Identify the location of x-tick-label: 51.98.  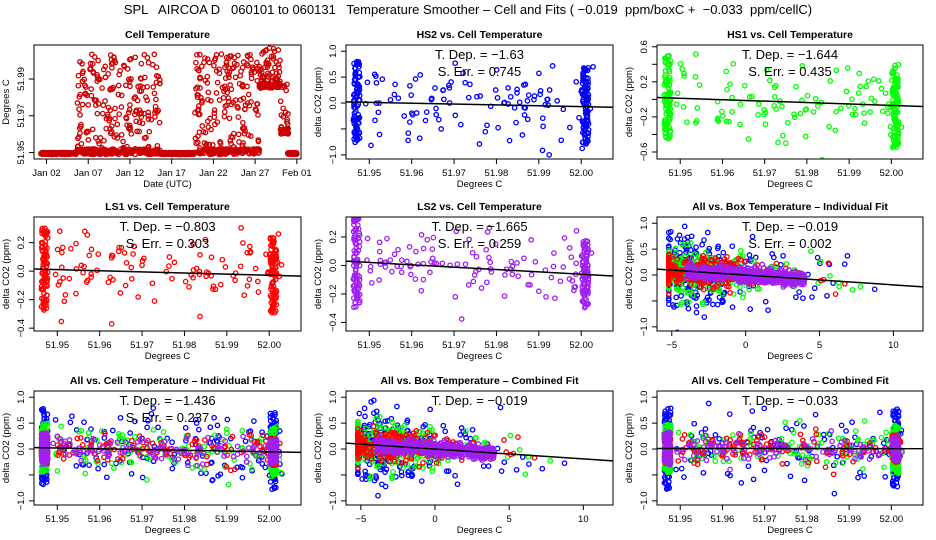
(497, 173).